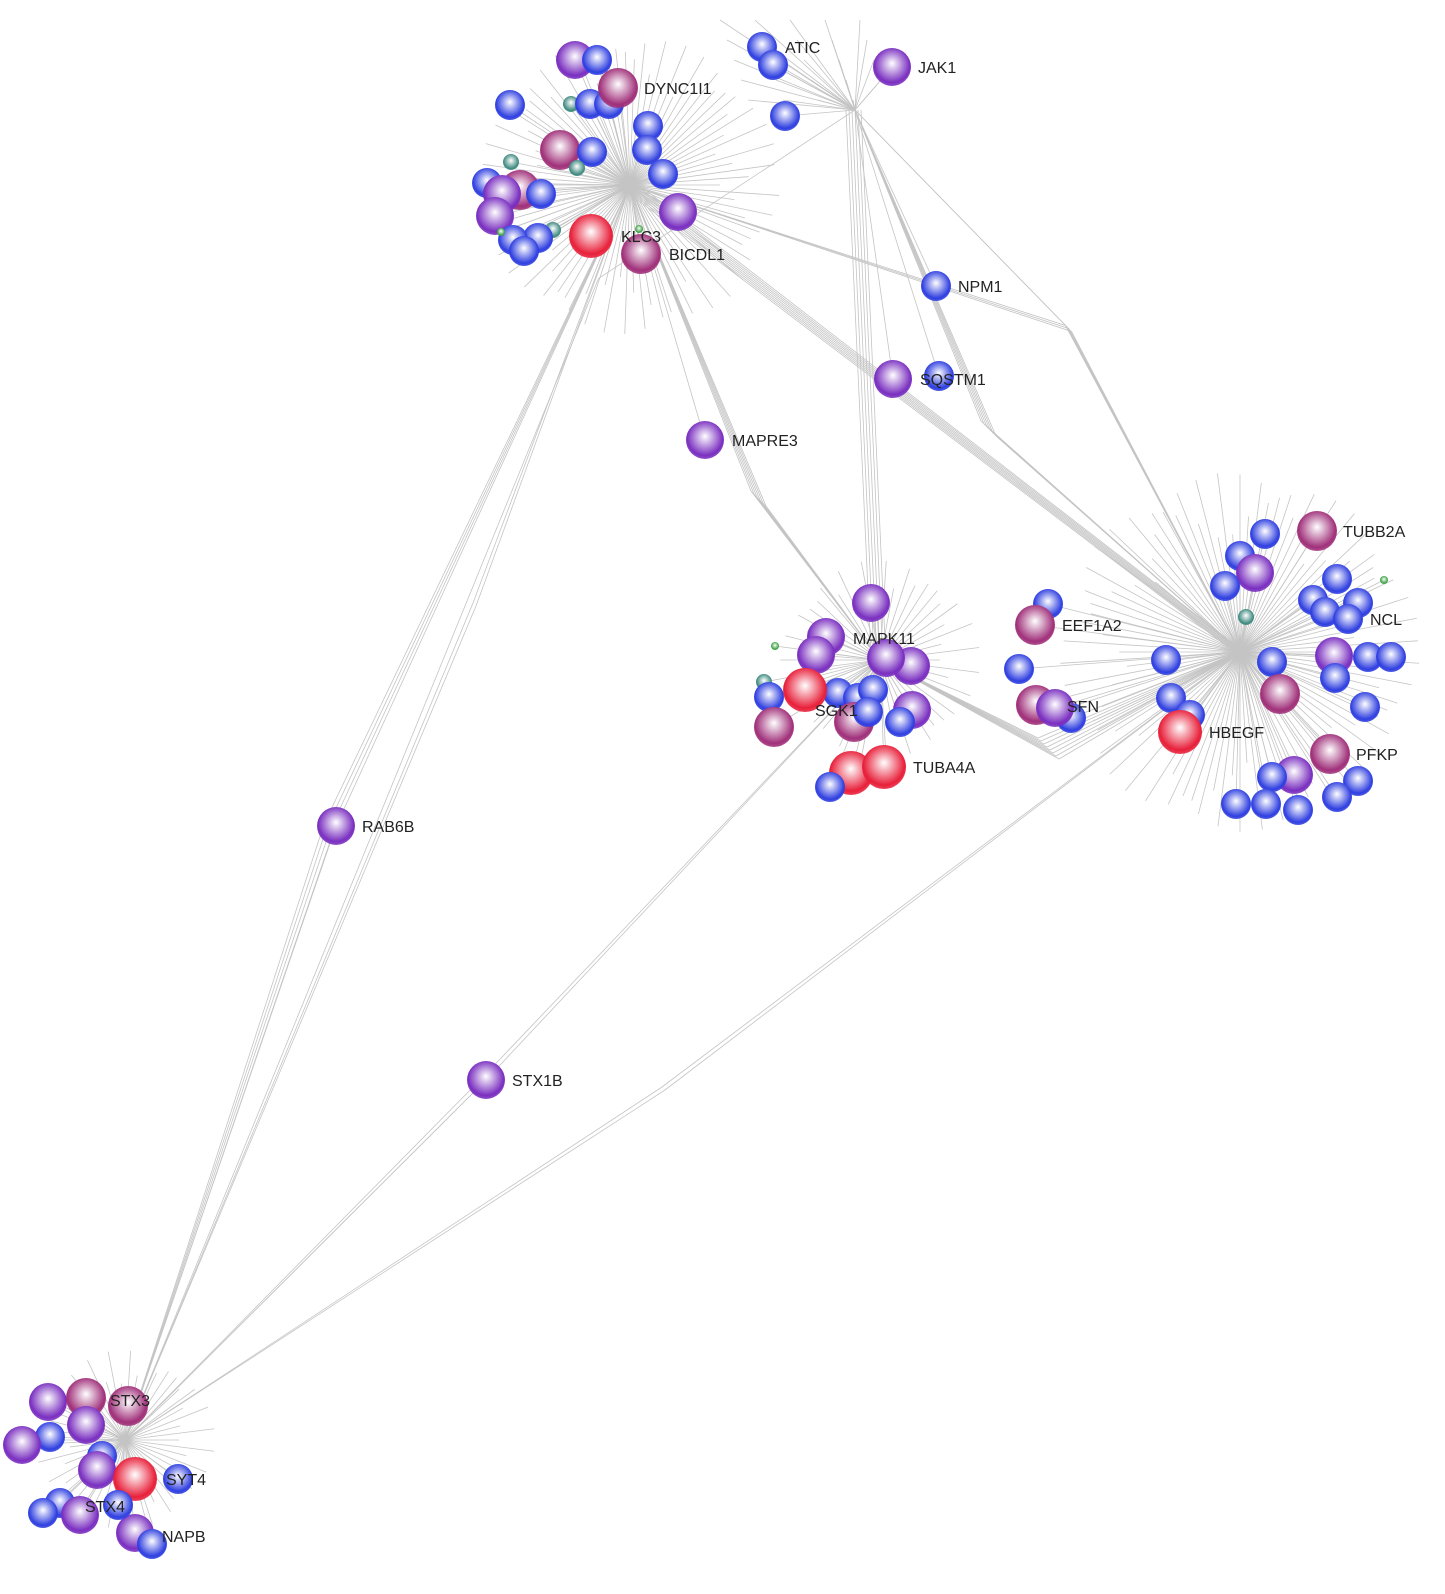 This screenshot has height=1594, width=1445. What do you see at coordinates (805, 690) in the screenshot?
I see `node-sgk1` at bounding box center [805, 690].